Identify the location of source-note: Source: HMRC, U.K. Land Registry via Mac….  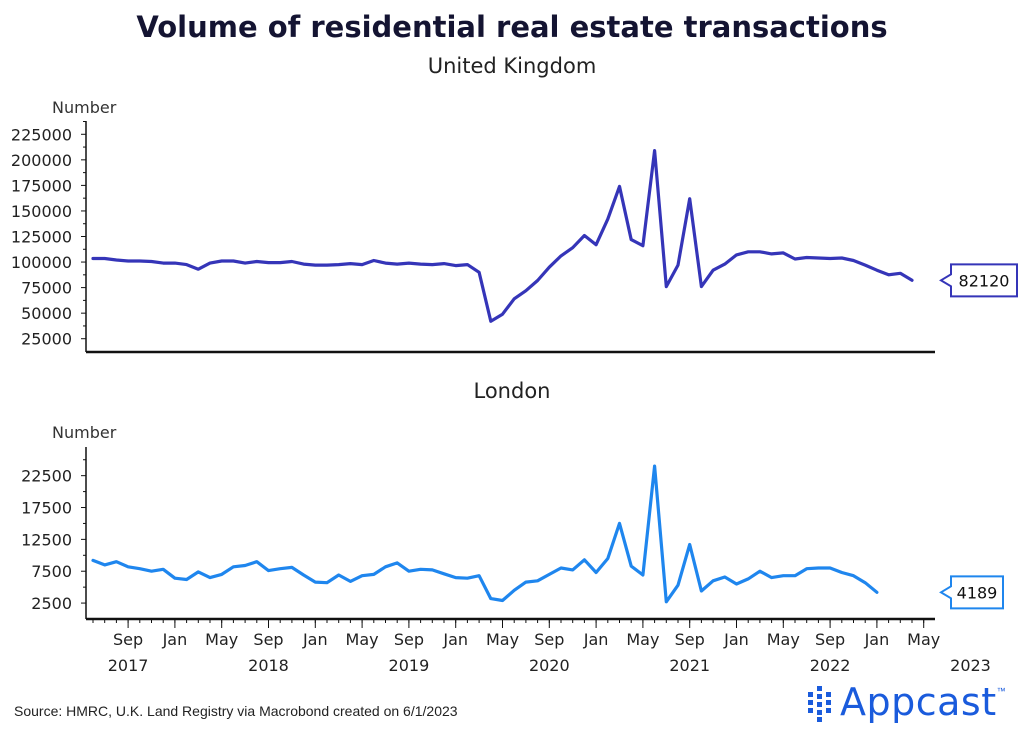
(236, 711).